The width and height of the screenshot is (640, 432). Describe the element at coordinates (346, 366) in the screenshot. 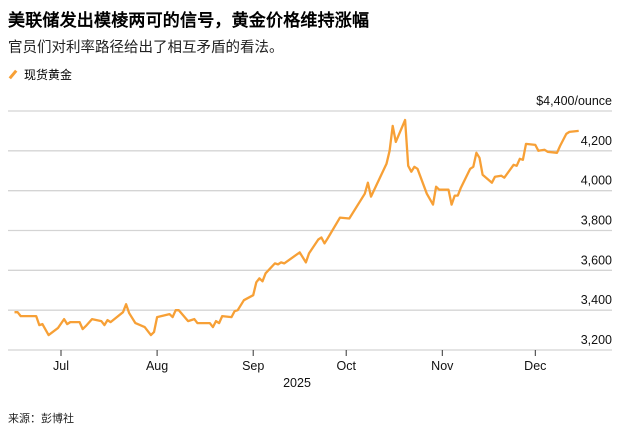

I see `x-tick-label: Oct` at that location.